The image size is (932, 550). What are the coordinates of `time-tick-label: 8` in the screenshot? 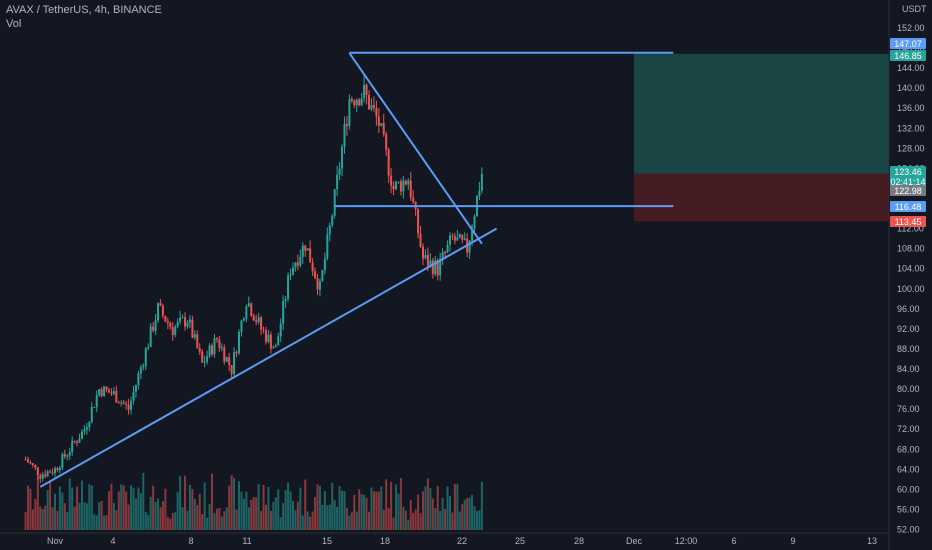 It's located at (190, 541).